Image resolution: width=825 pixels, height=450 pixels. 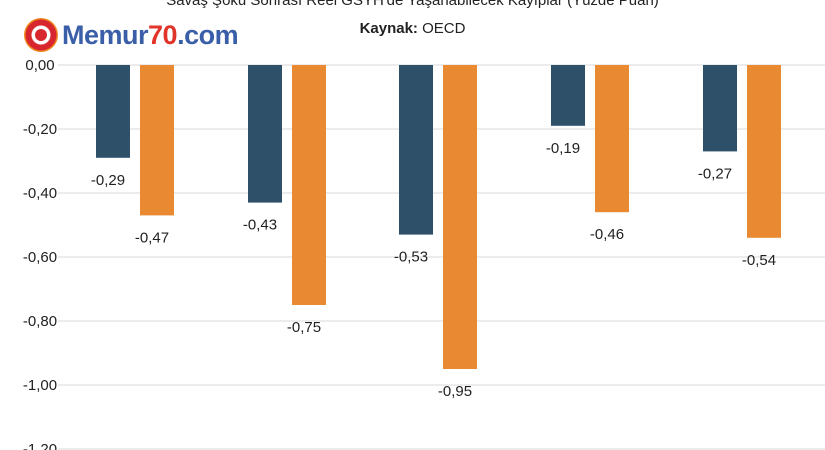 I want to click on logo-text-main: Memur, so click(x=105, y=34).